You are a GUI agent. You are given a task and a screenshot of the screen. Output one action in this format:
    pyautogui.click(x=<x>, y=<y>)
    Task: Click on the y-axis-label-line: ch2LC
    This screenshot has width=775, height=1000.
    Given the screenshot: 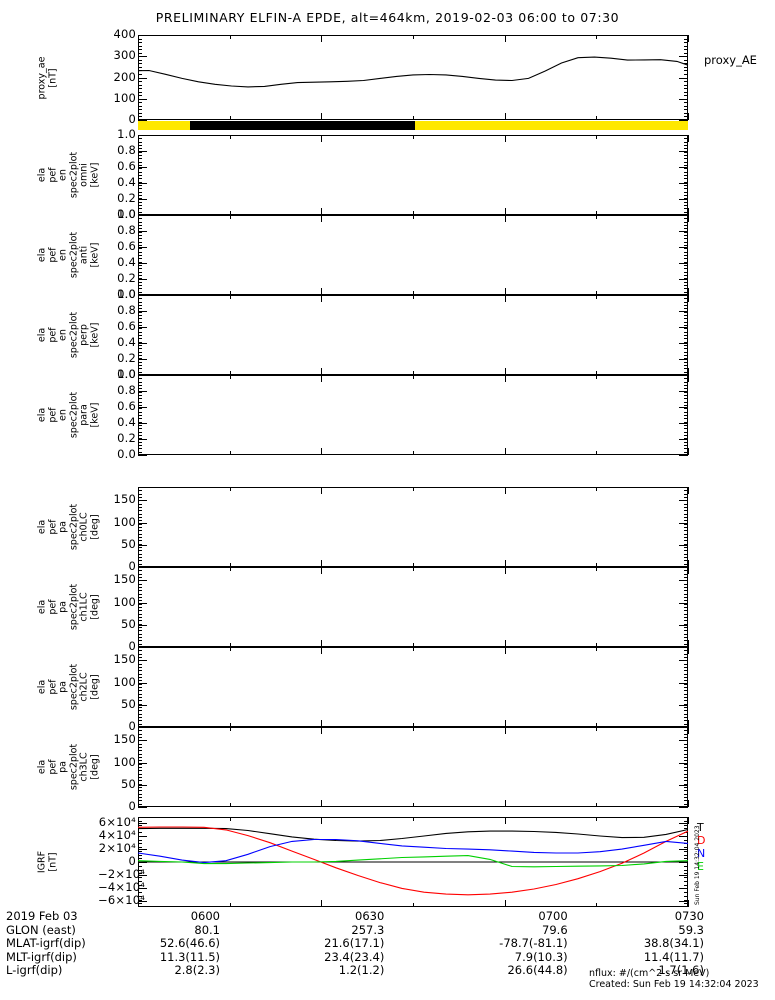 What is the action you would take?
    pyautogui.click(x=84, y=687)
    